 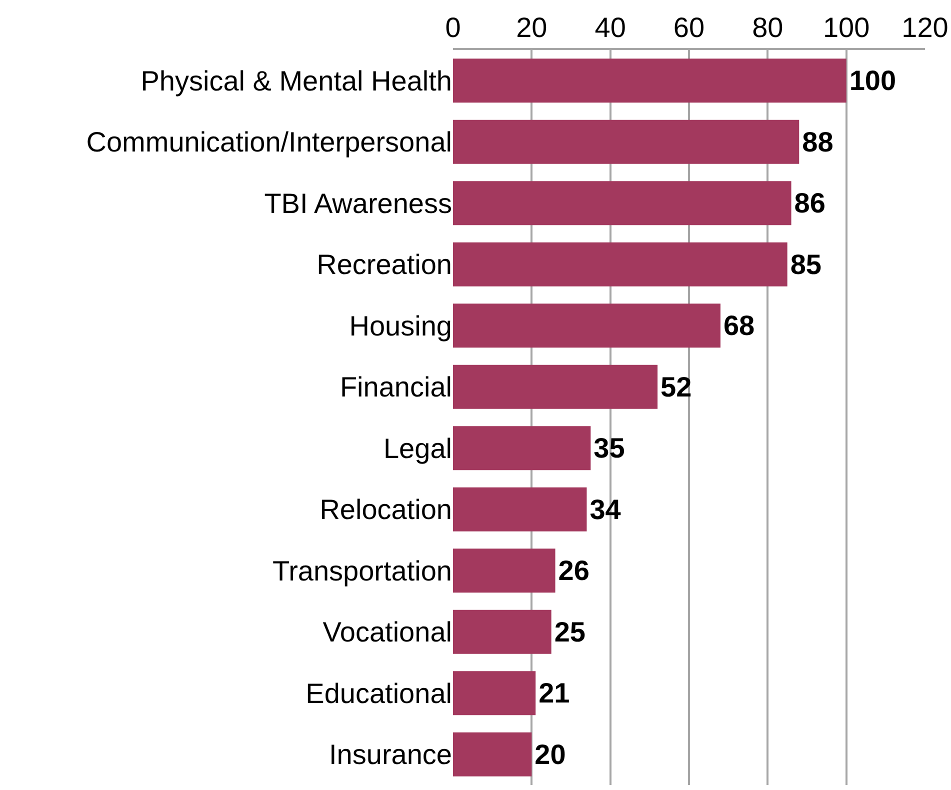 I want to click on data-label: 68, so click(x=739, y=326).